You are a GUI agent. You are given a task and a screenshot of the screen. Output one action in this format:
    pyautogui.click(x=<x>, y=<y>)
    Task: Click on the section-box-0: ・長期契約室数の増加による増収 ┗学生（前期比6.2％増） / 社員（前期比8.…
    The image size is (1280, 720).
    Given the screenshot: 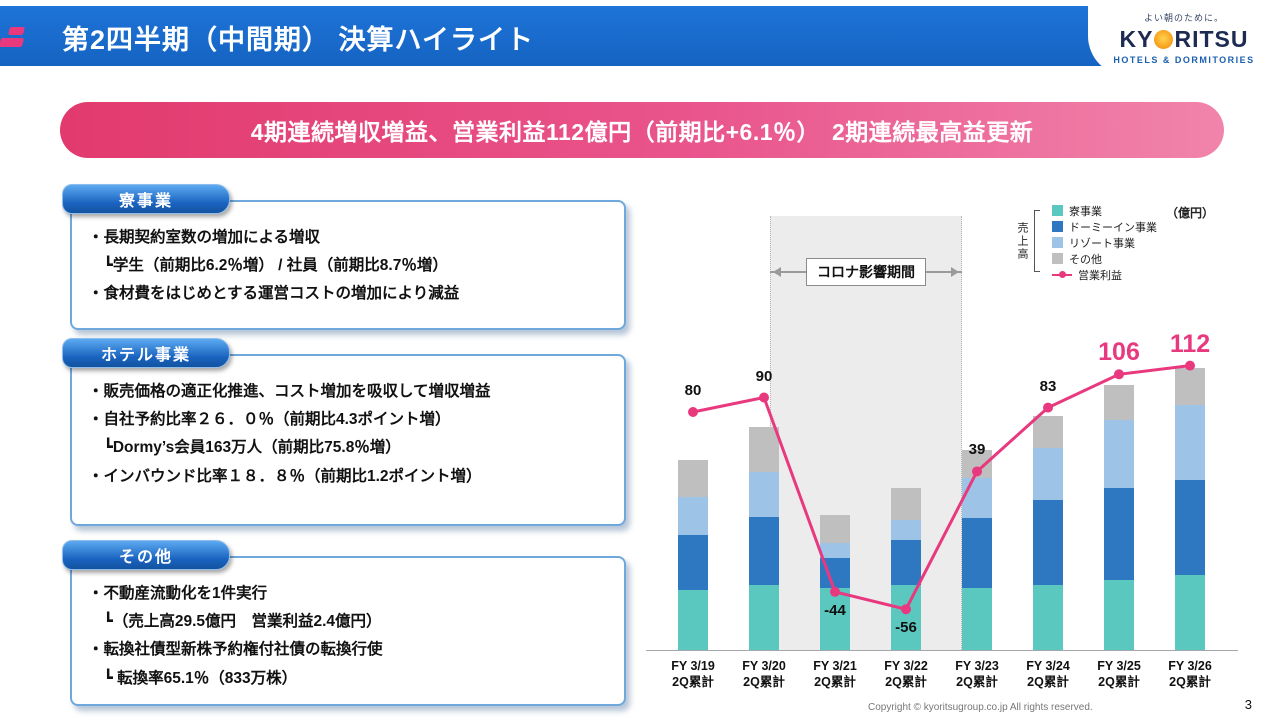 What is the action you would take?
    pyautogui.click(x=348, y=265)
    